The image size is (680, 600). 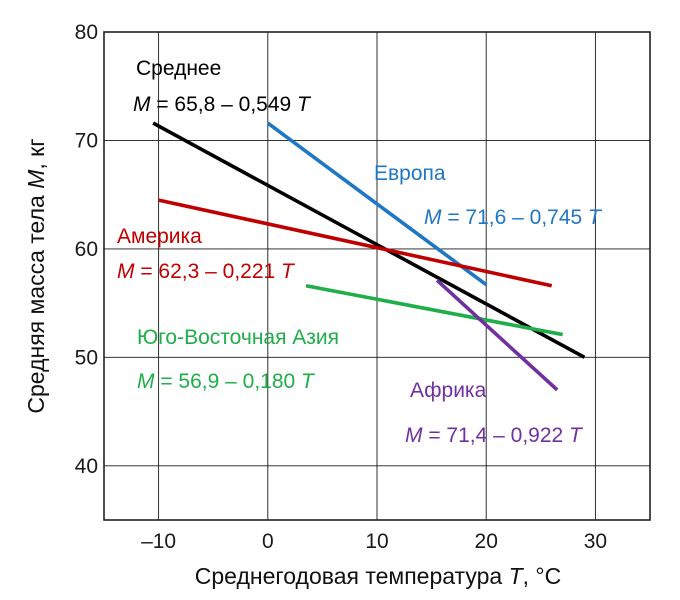 I want to click on series-label-america: Америка, so click(x=159, y=236).